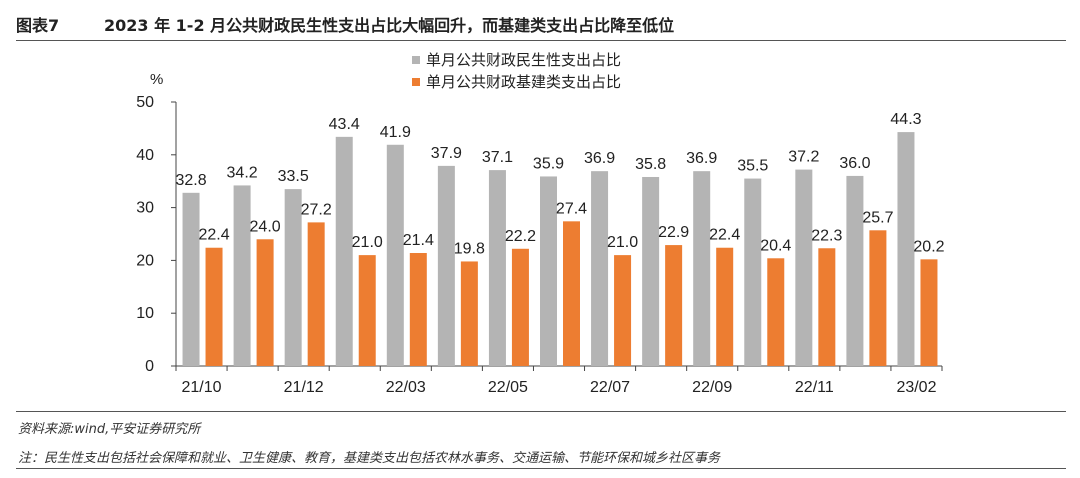  What do you see at coordinates (145, 313) in the screenshot?
I see `y-tick-label: 10` at bounding box center [145, 313].